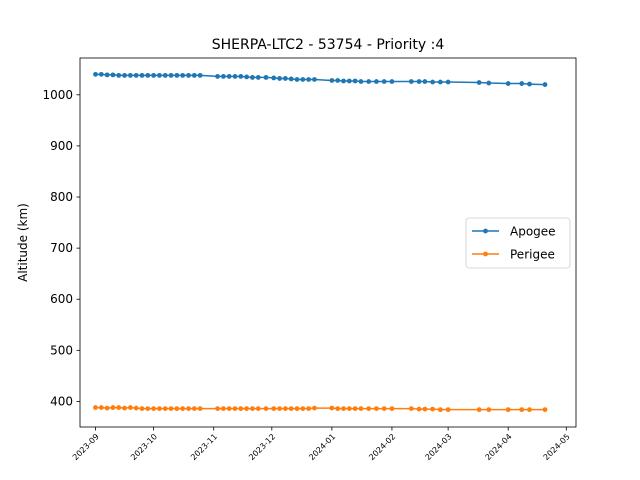  What do you see at coordinates (328, 45) in the screenshot?
I see `chart-title: SHERPA-LTC2 - 53754 - Priority :4` at bounding box center [328, 45].